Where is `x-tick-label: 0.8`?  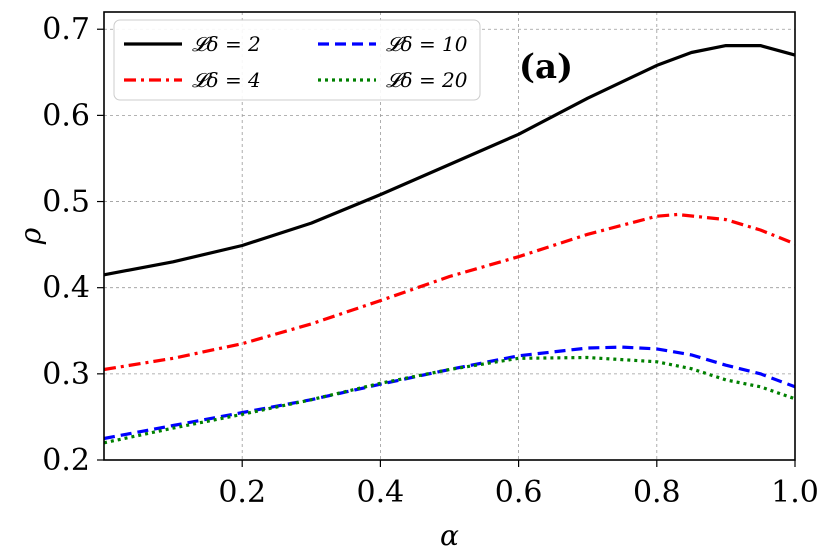
x-tick-label: 0.8 is located at coordinates (657, 492).